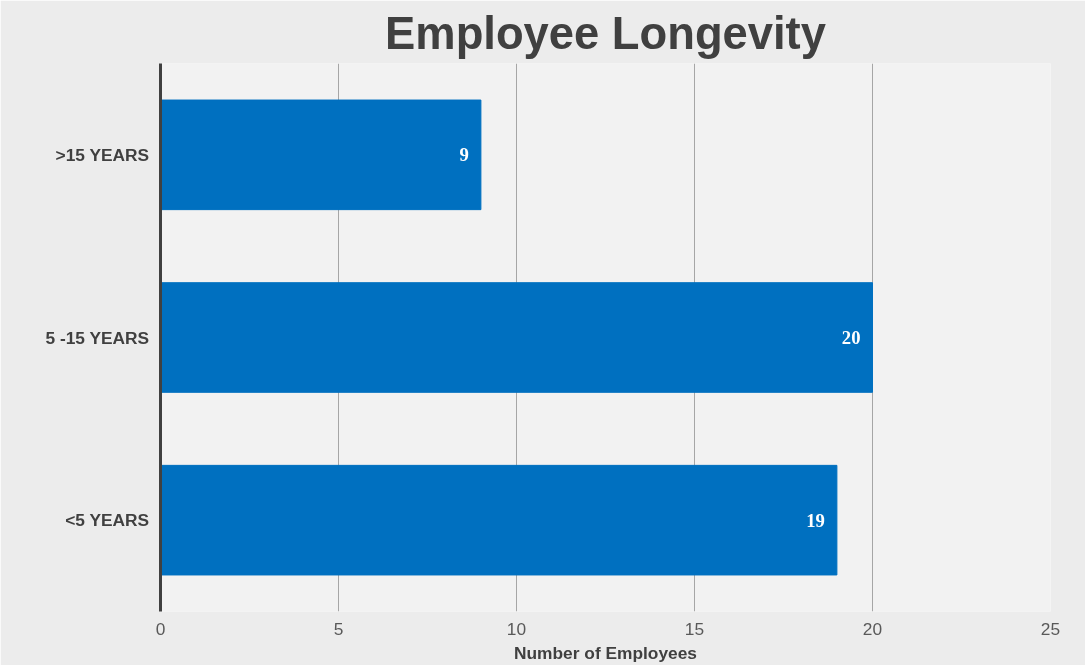  Describe the element at coordinates (464, 155) in the screenshot. I see `data-label: 9` at that location.